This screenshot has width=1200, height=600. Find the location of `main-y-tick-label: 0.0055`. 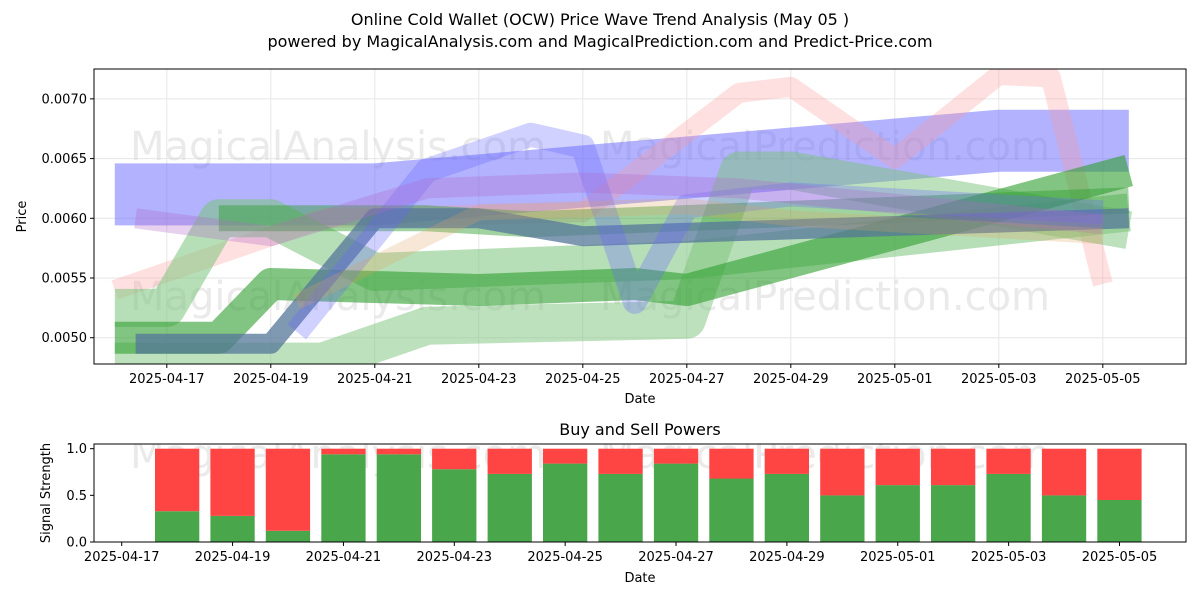

main-y-tick-label: 0.0055 is located at coordinates (65, 279).